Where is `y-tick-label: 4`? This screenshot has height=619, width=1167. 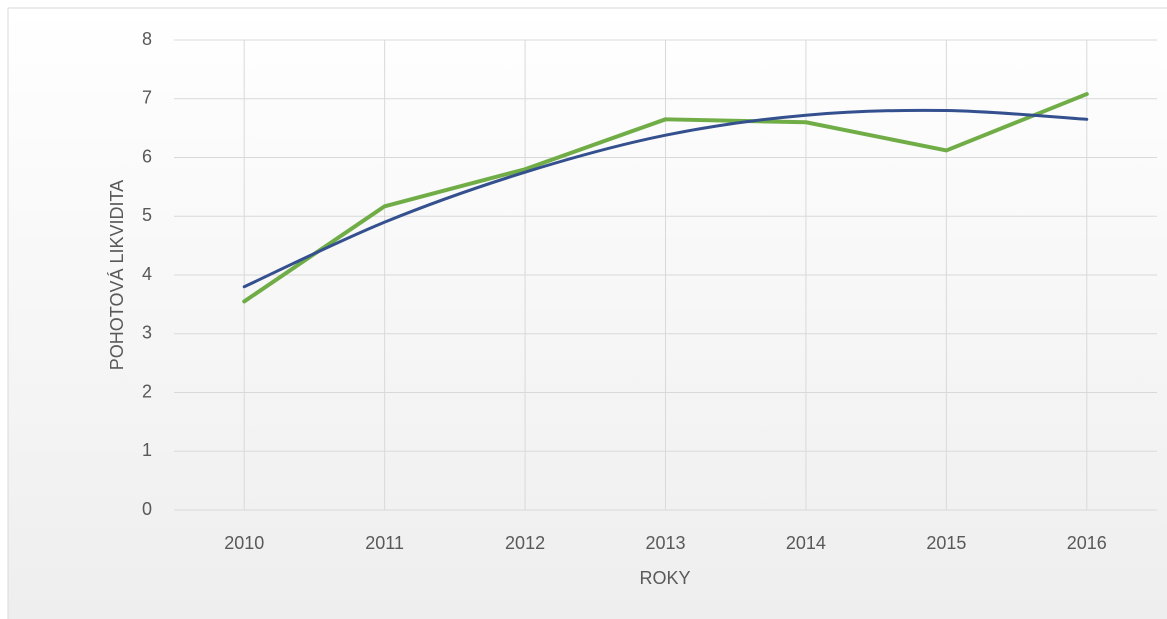 y-tick-label: 4 is located at coordinates (147, 274).